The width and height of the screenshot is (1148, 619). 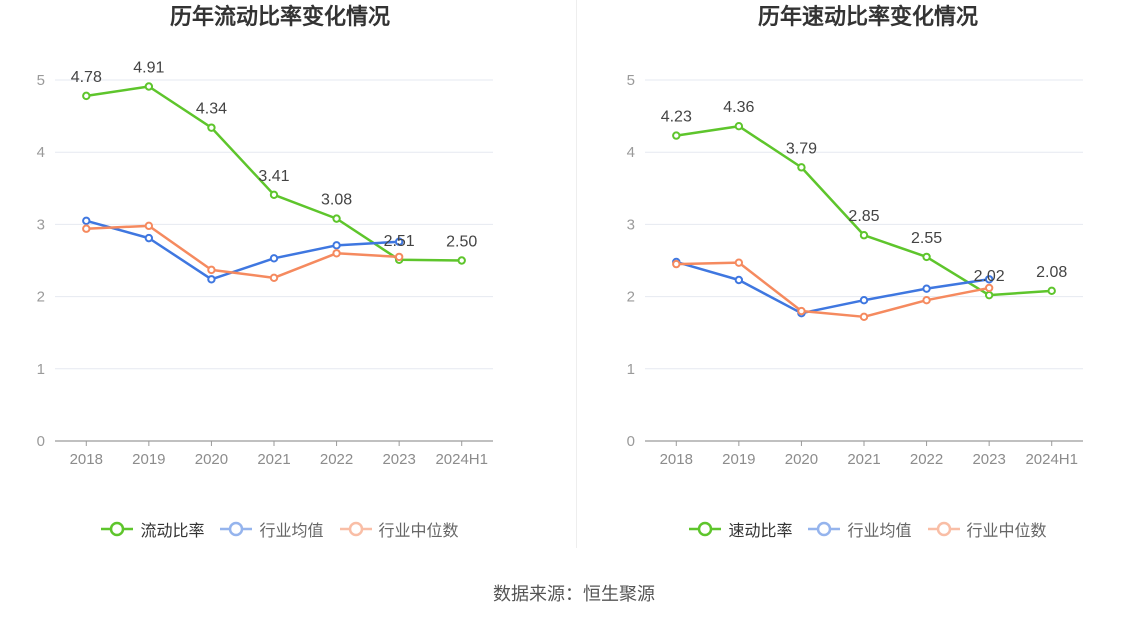 I want to click on data-label: 2.50, so click(x=461, y=242).